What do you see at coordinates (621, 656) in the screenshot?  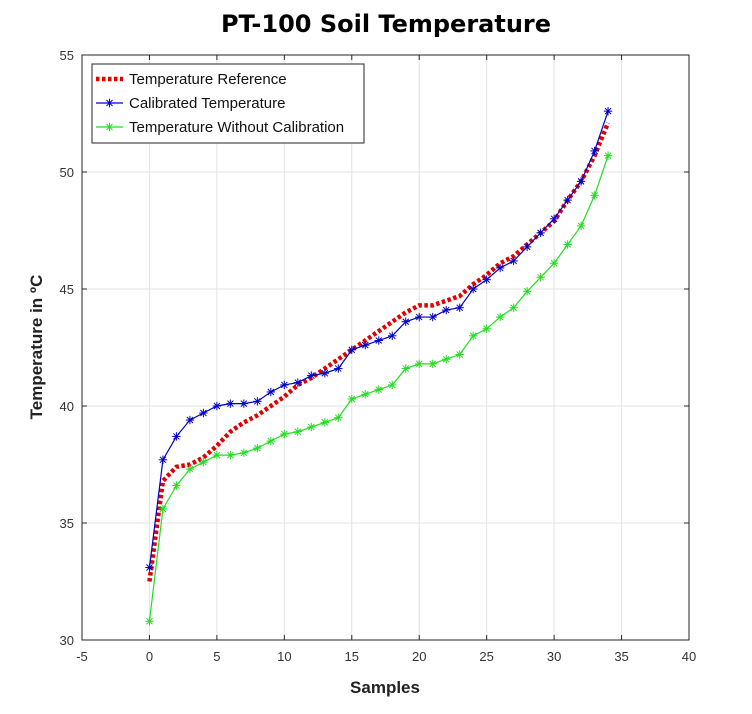 I see `x-tick-label: 35` at bounding box center [621, 656].